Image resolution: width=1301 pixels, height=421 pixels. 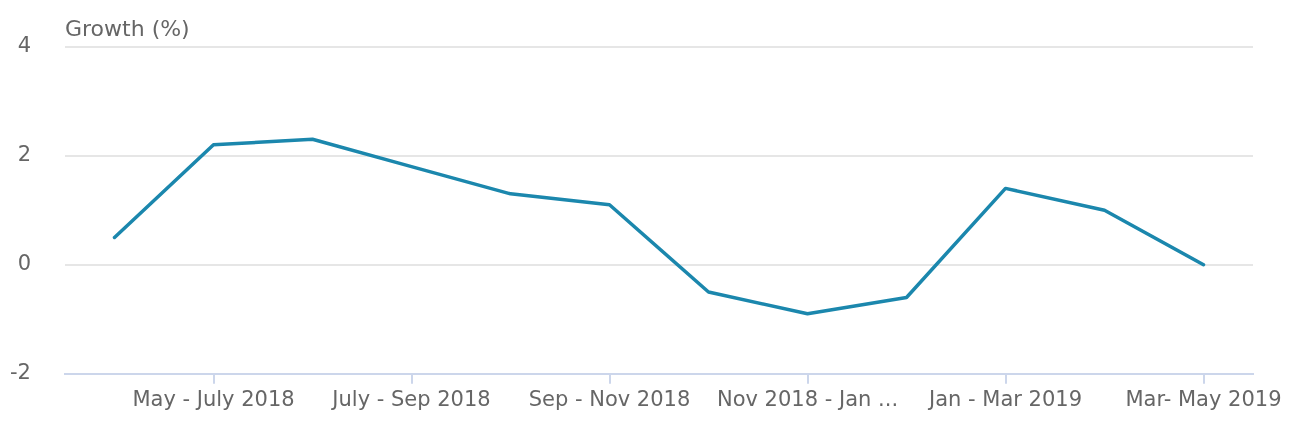 I want to click on y-tick-label: -2, so click(x=20, y=372).